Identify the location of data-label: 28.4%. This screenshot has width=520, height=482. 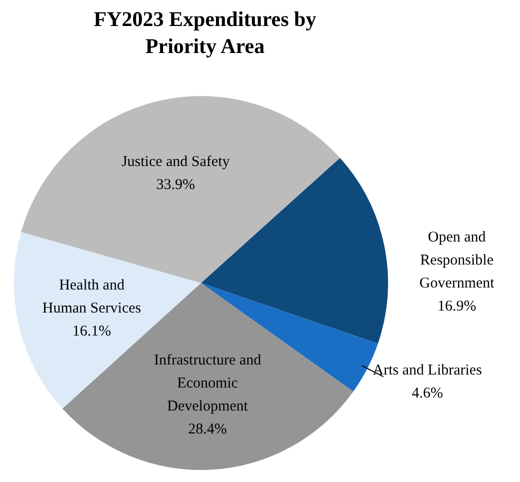
(207, 429).